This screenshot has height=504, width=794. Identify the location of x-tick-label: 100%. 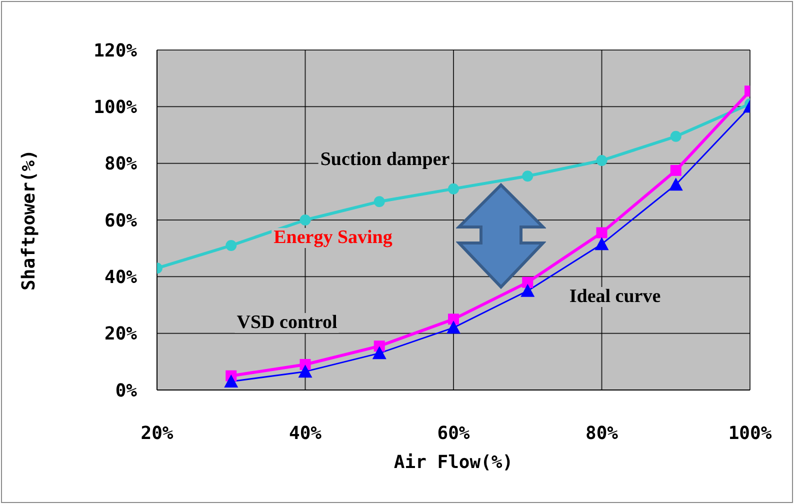
(750, 433).